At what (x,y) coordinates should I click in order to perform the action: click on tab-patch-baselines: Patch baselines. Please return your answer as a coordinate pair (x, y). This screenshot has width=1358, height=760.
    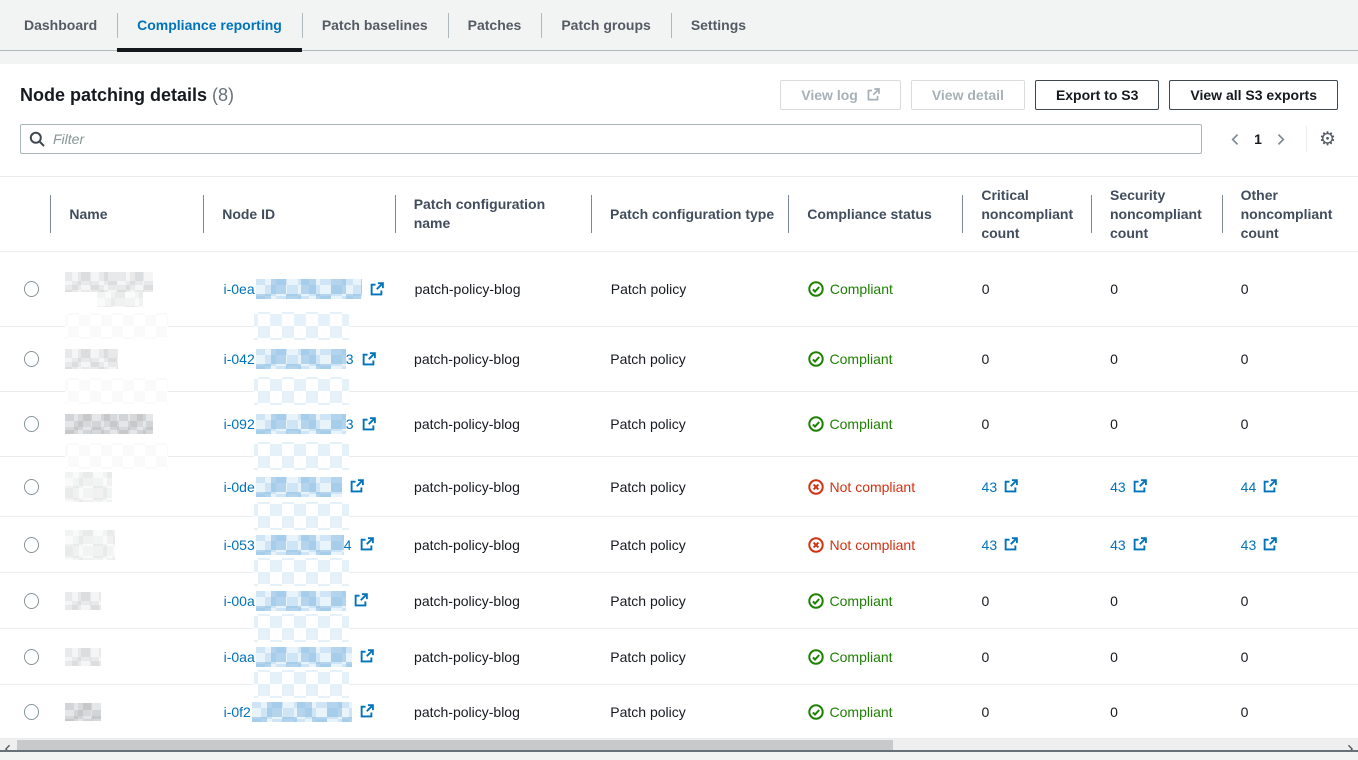
    Looking at the image, I should click on (374, 25).